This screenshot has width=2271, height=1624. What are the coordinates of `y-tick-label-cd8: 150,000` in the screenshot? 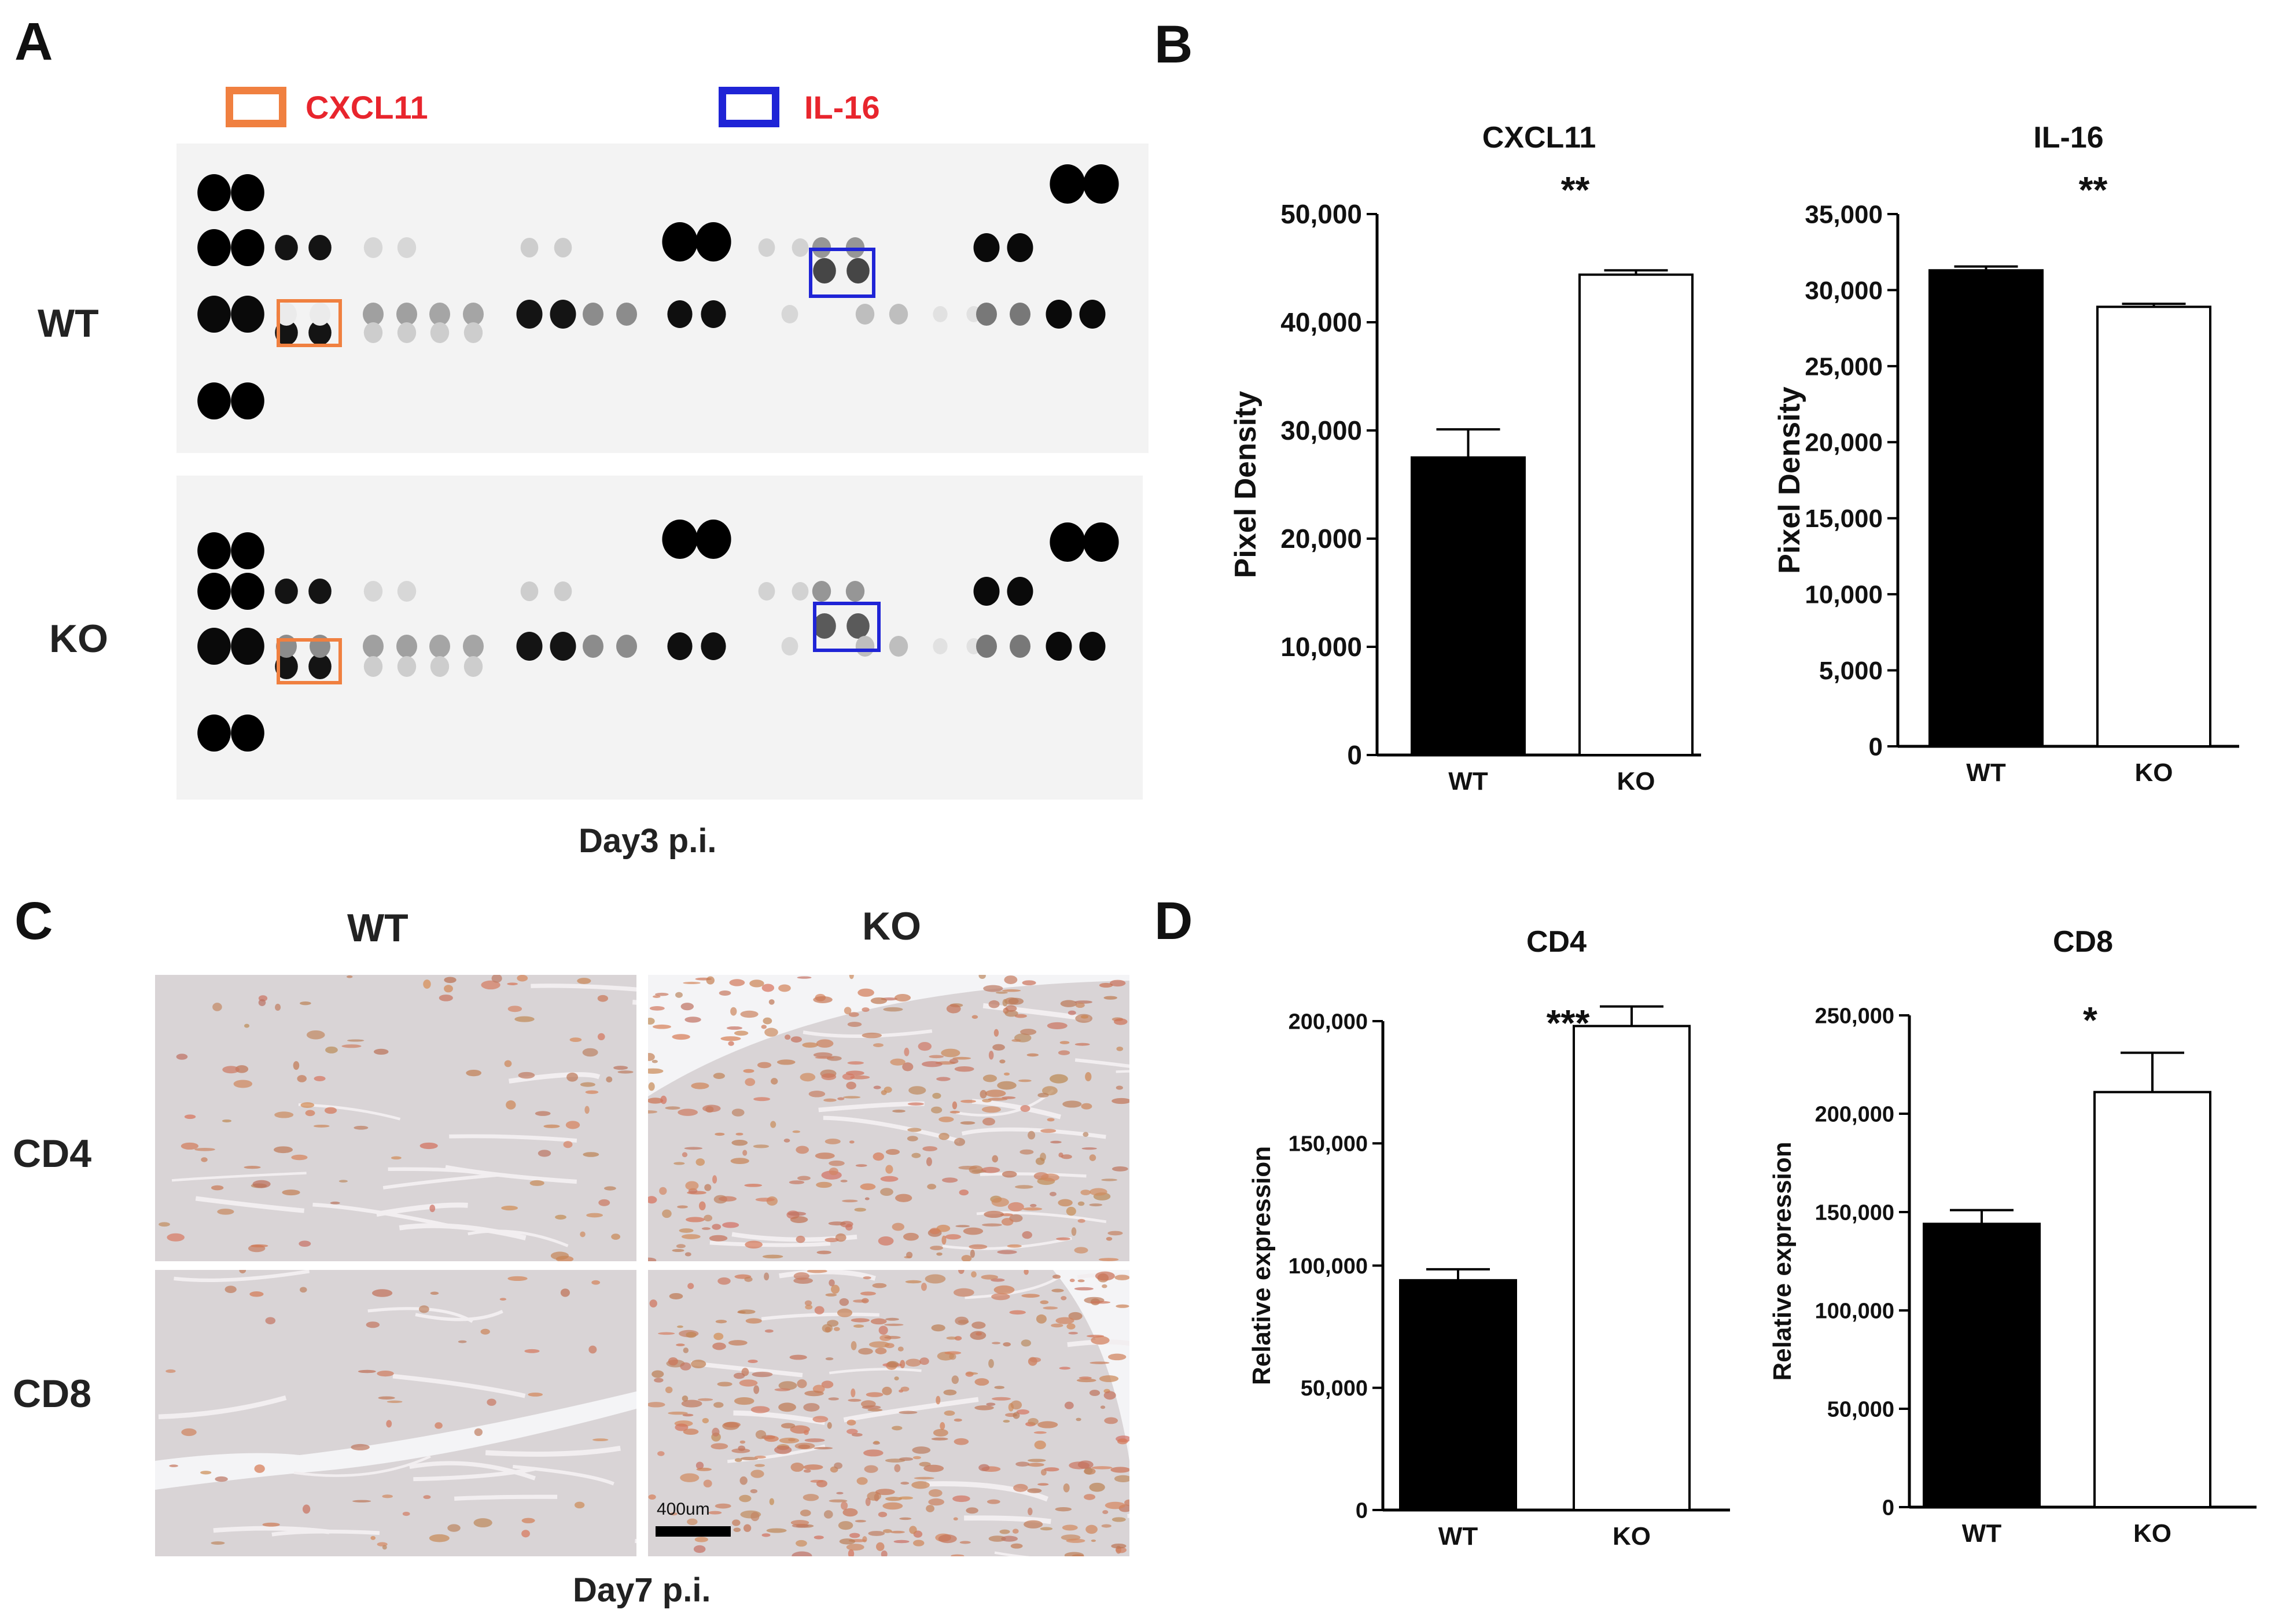 It's located at (1854, 1212).